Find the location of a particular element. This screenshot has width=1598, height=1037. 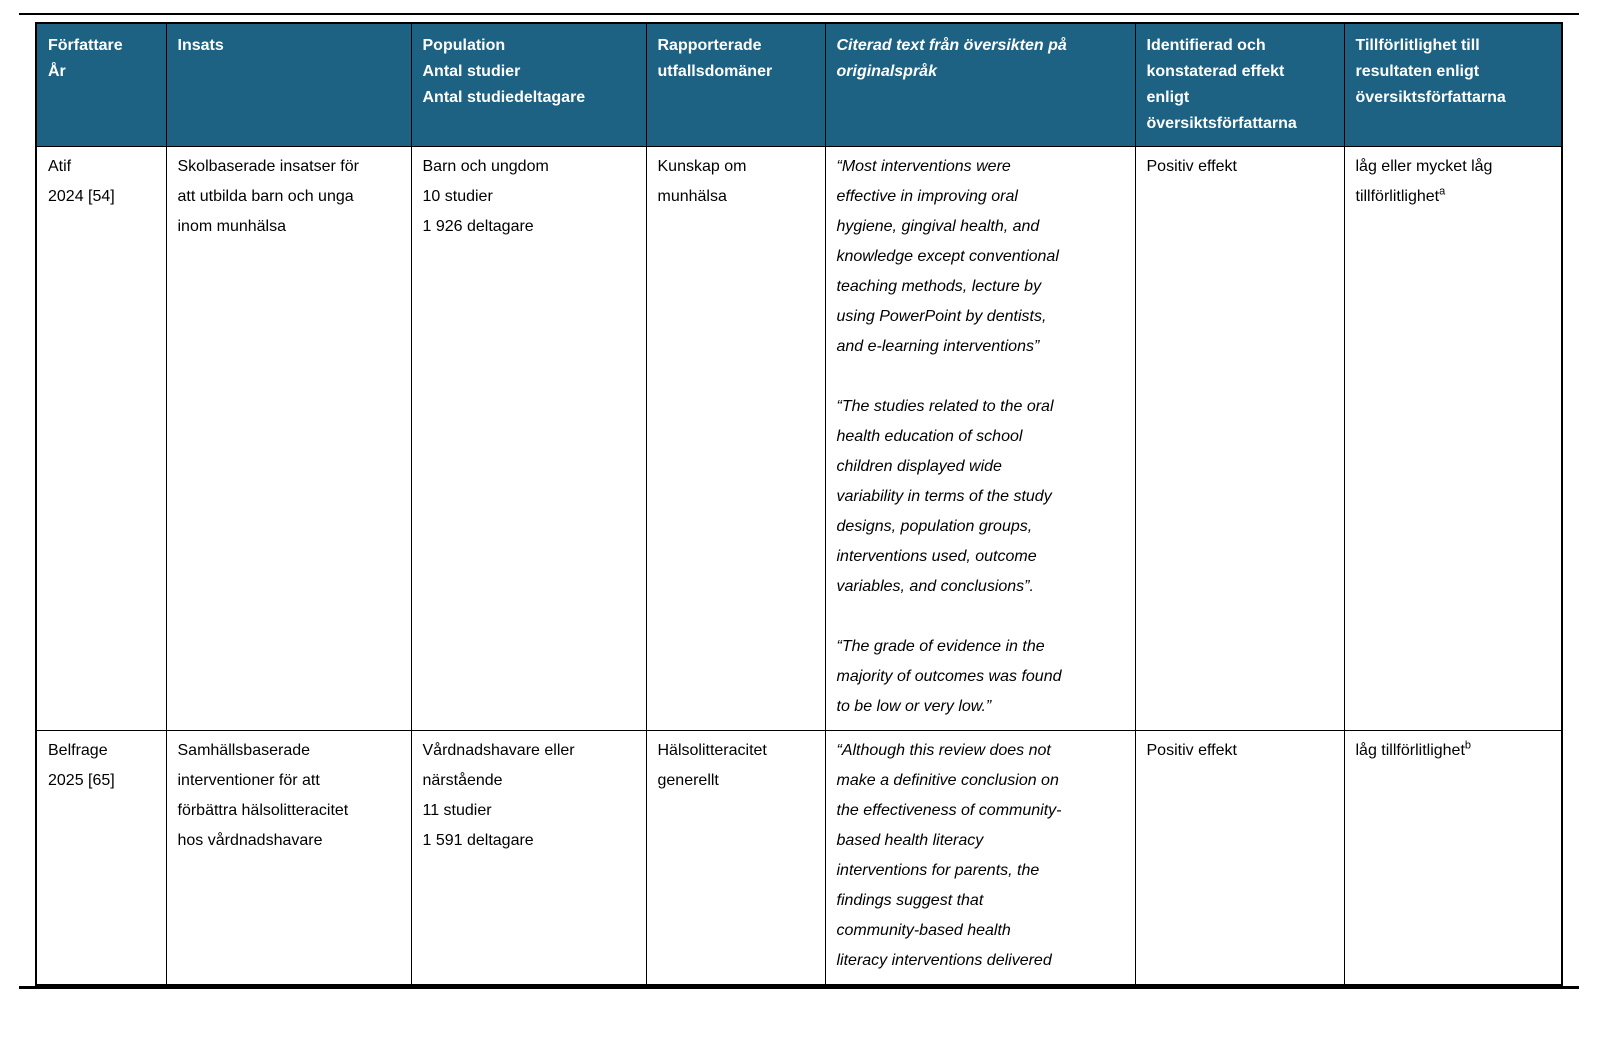

col-header-insats: Insats is located at coordinates (288, 84).